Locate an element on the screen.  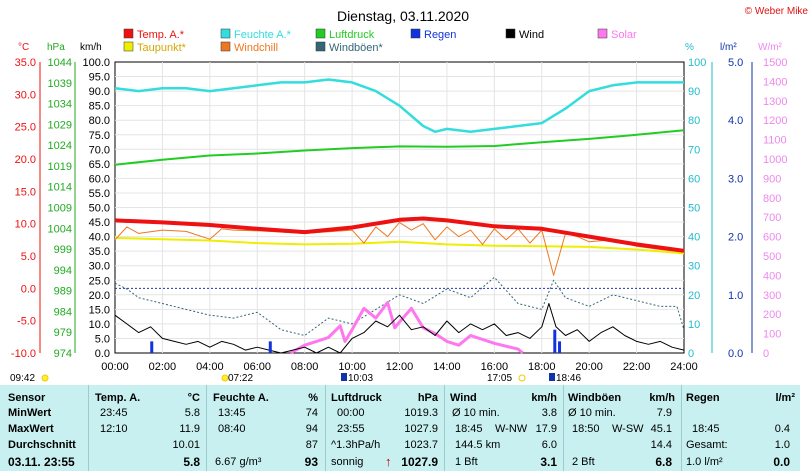
hum-avg-value: 87 is located at coordinates (311, 445).